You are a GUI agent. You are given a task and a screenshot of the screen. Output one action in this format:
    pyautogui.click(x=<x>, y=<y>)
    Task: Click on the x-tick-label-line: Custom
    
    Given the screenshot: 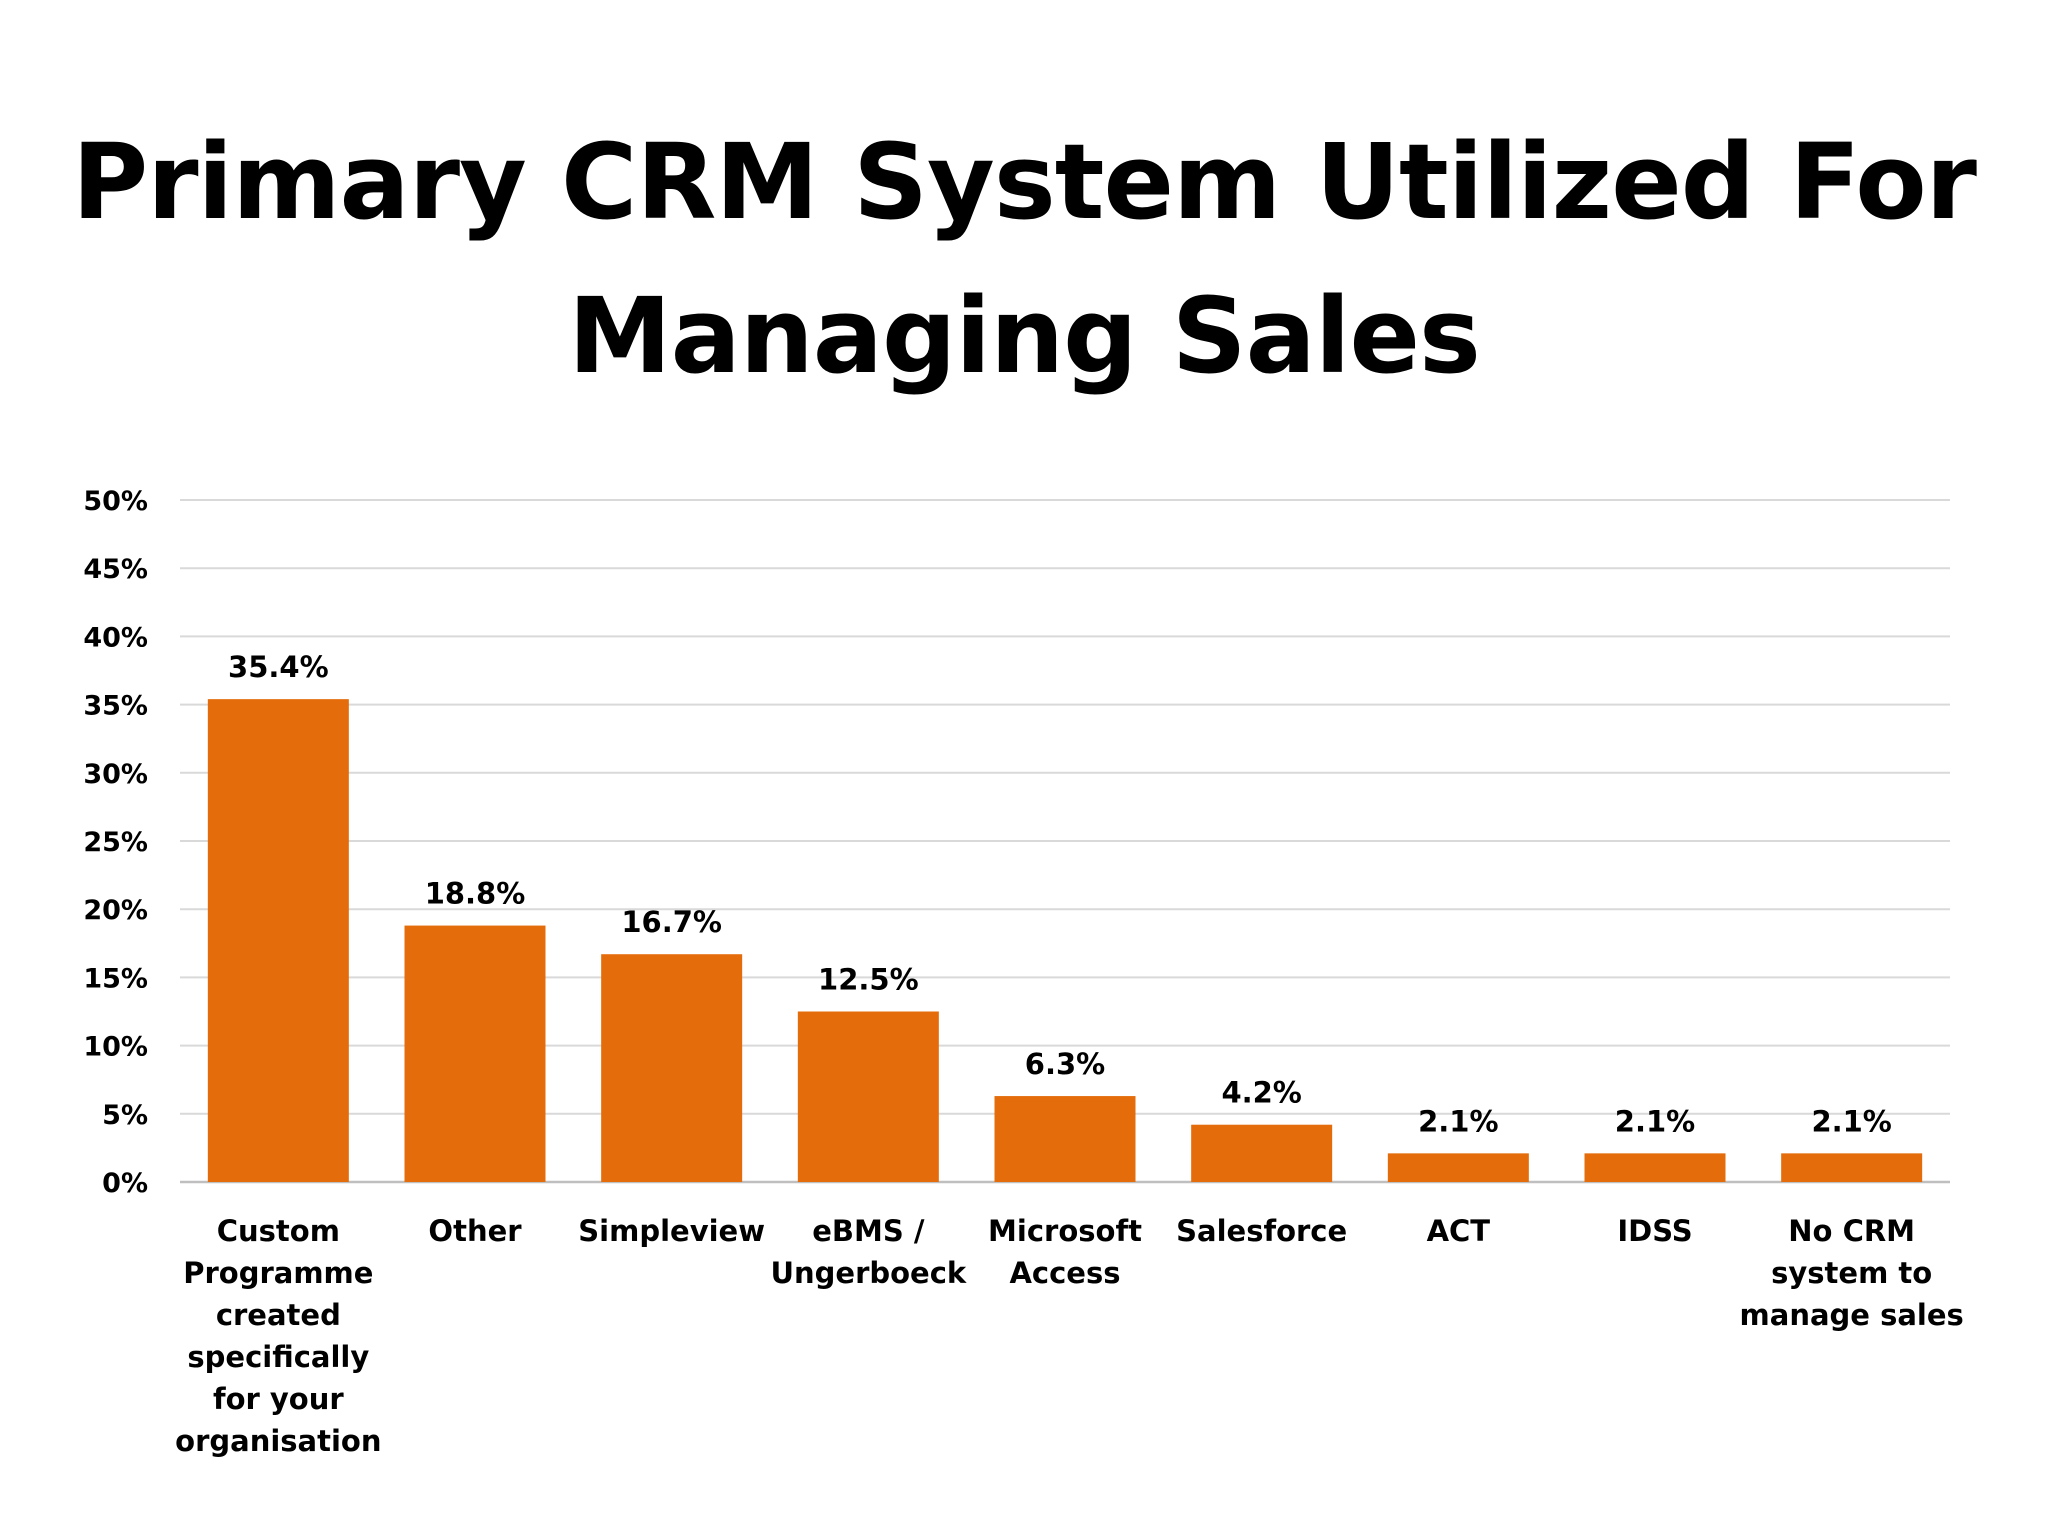 What is the action you would take?
    pyautogui.click(x=278, y=1231)
    